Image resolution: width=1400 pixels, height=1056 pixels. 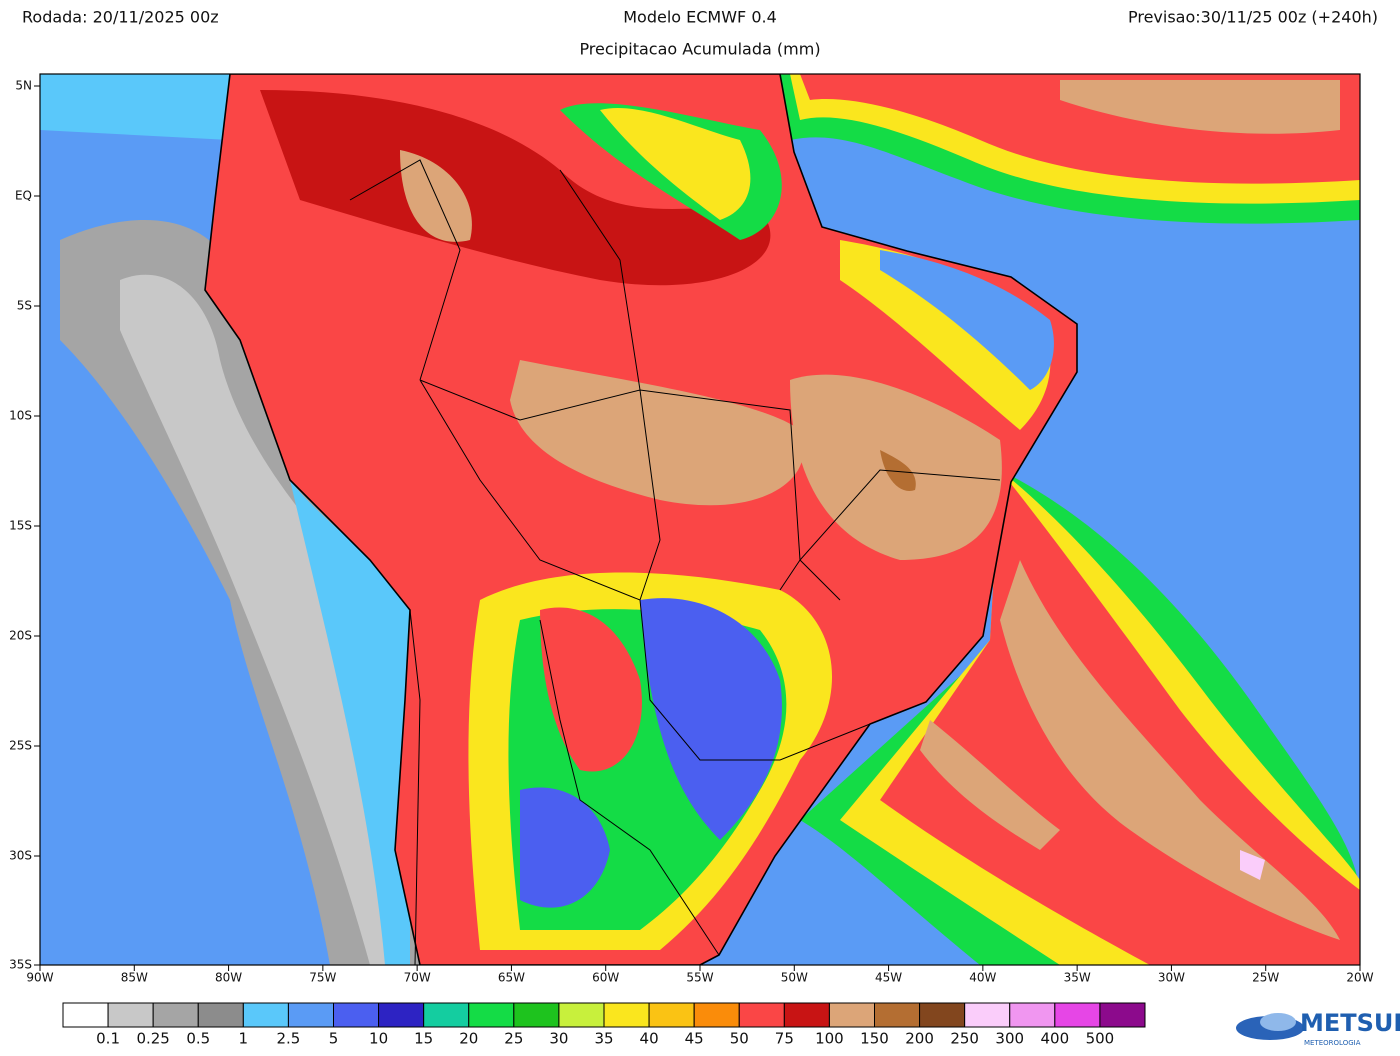 I want to click on forecast-time: Previsao:30/11/25 00z (+240h), so click(x=1253, y=17).